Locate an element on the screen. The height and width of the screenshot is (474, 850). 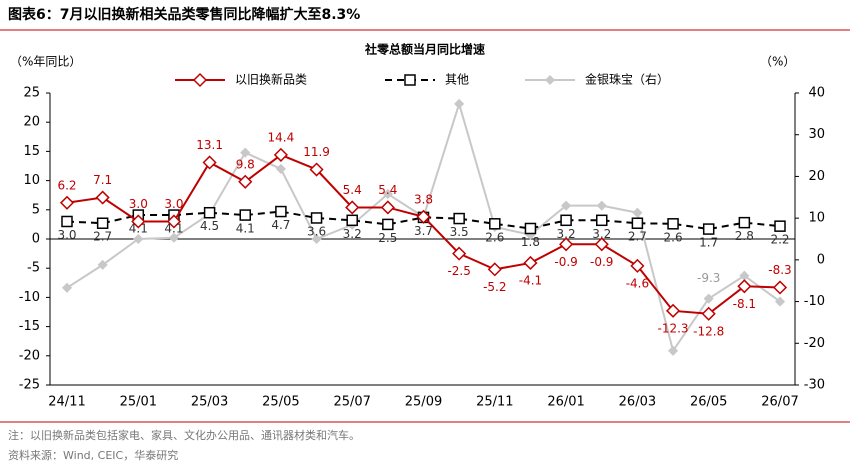
y-tick-label: -20 is located at coordinates (29, 355).